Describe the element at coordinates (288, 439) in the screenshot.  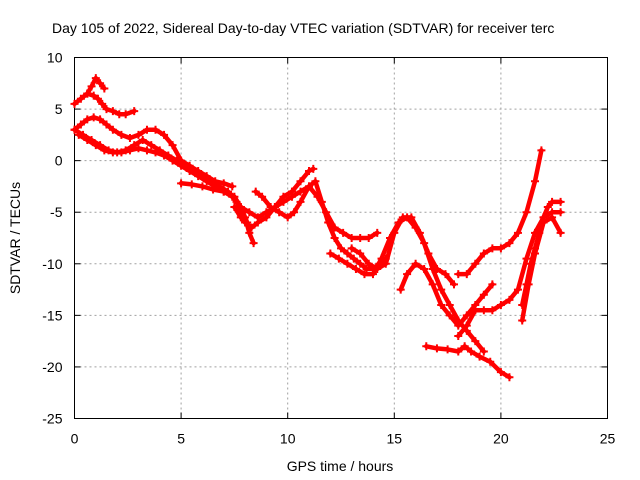
I see `x-tick-label: 10` at that location.